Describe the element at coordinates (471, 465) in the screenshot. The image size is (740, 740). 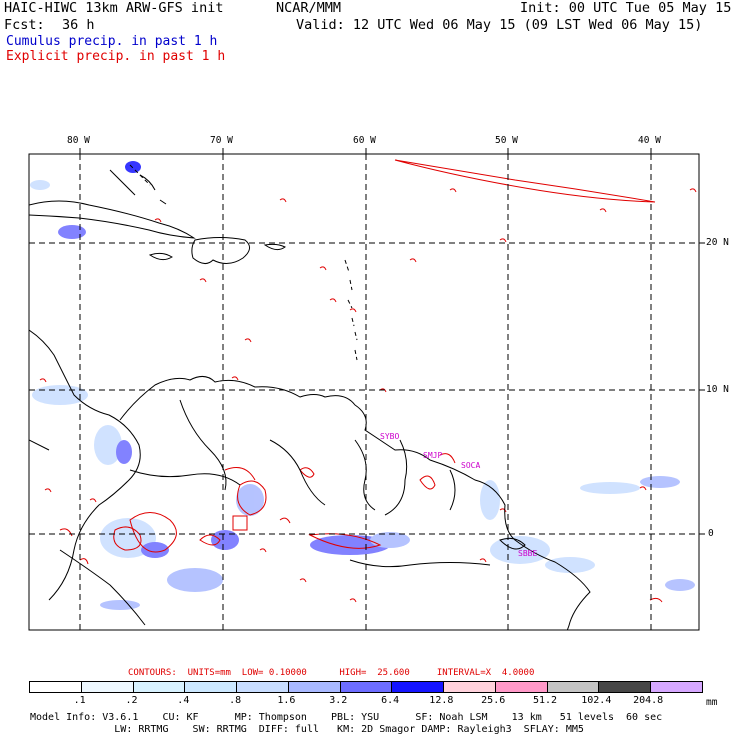
I see `station-label-soca: SOCA` at that location.